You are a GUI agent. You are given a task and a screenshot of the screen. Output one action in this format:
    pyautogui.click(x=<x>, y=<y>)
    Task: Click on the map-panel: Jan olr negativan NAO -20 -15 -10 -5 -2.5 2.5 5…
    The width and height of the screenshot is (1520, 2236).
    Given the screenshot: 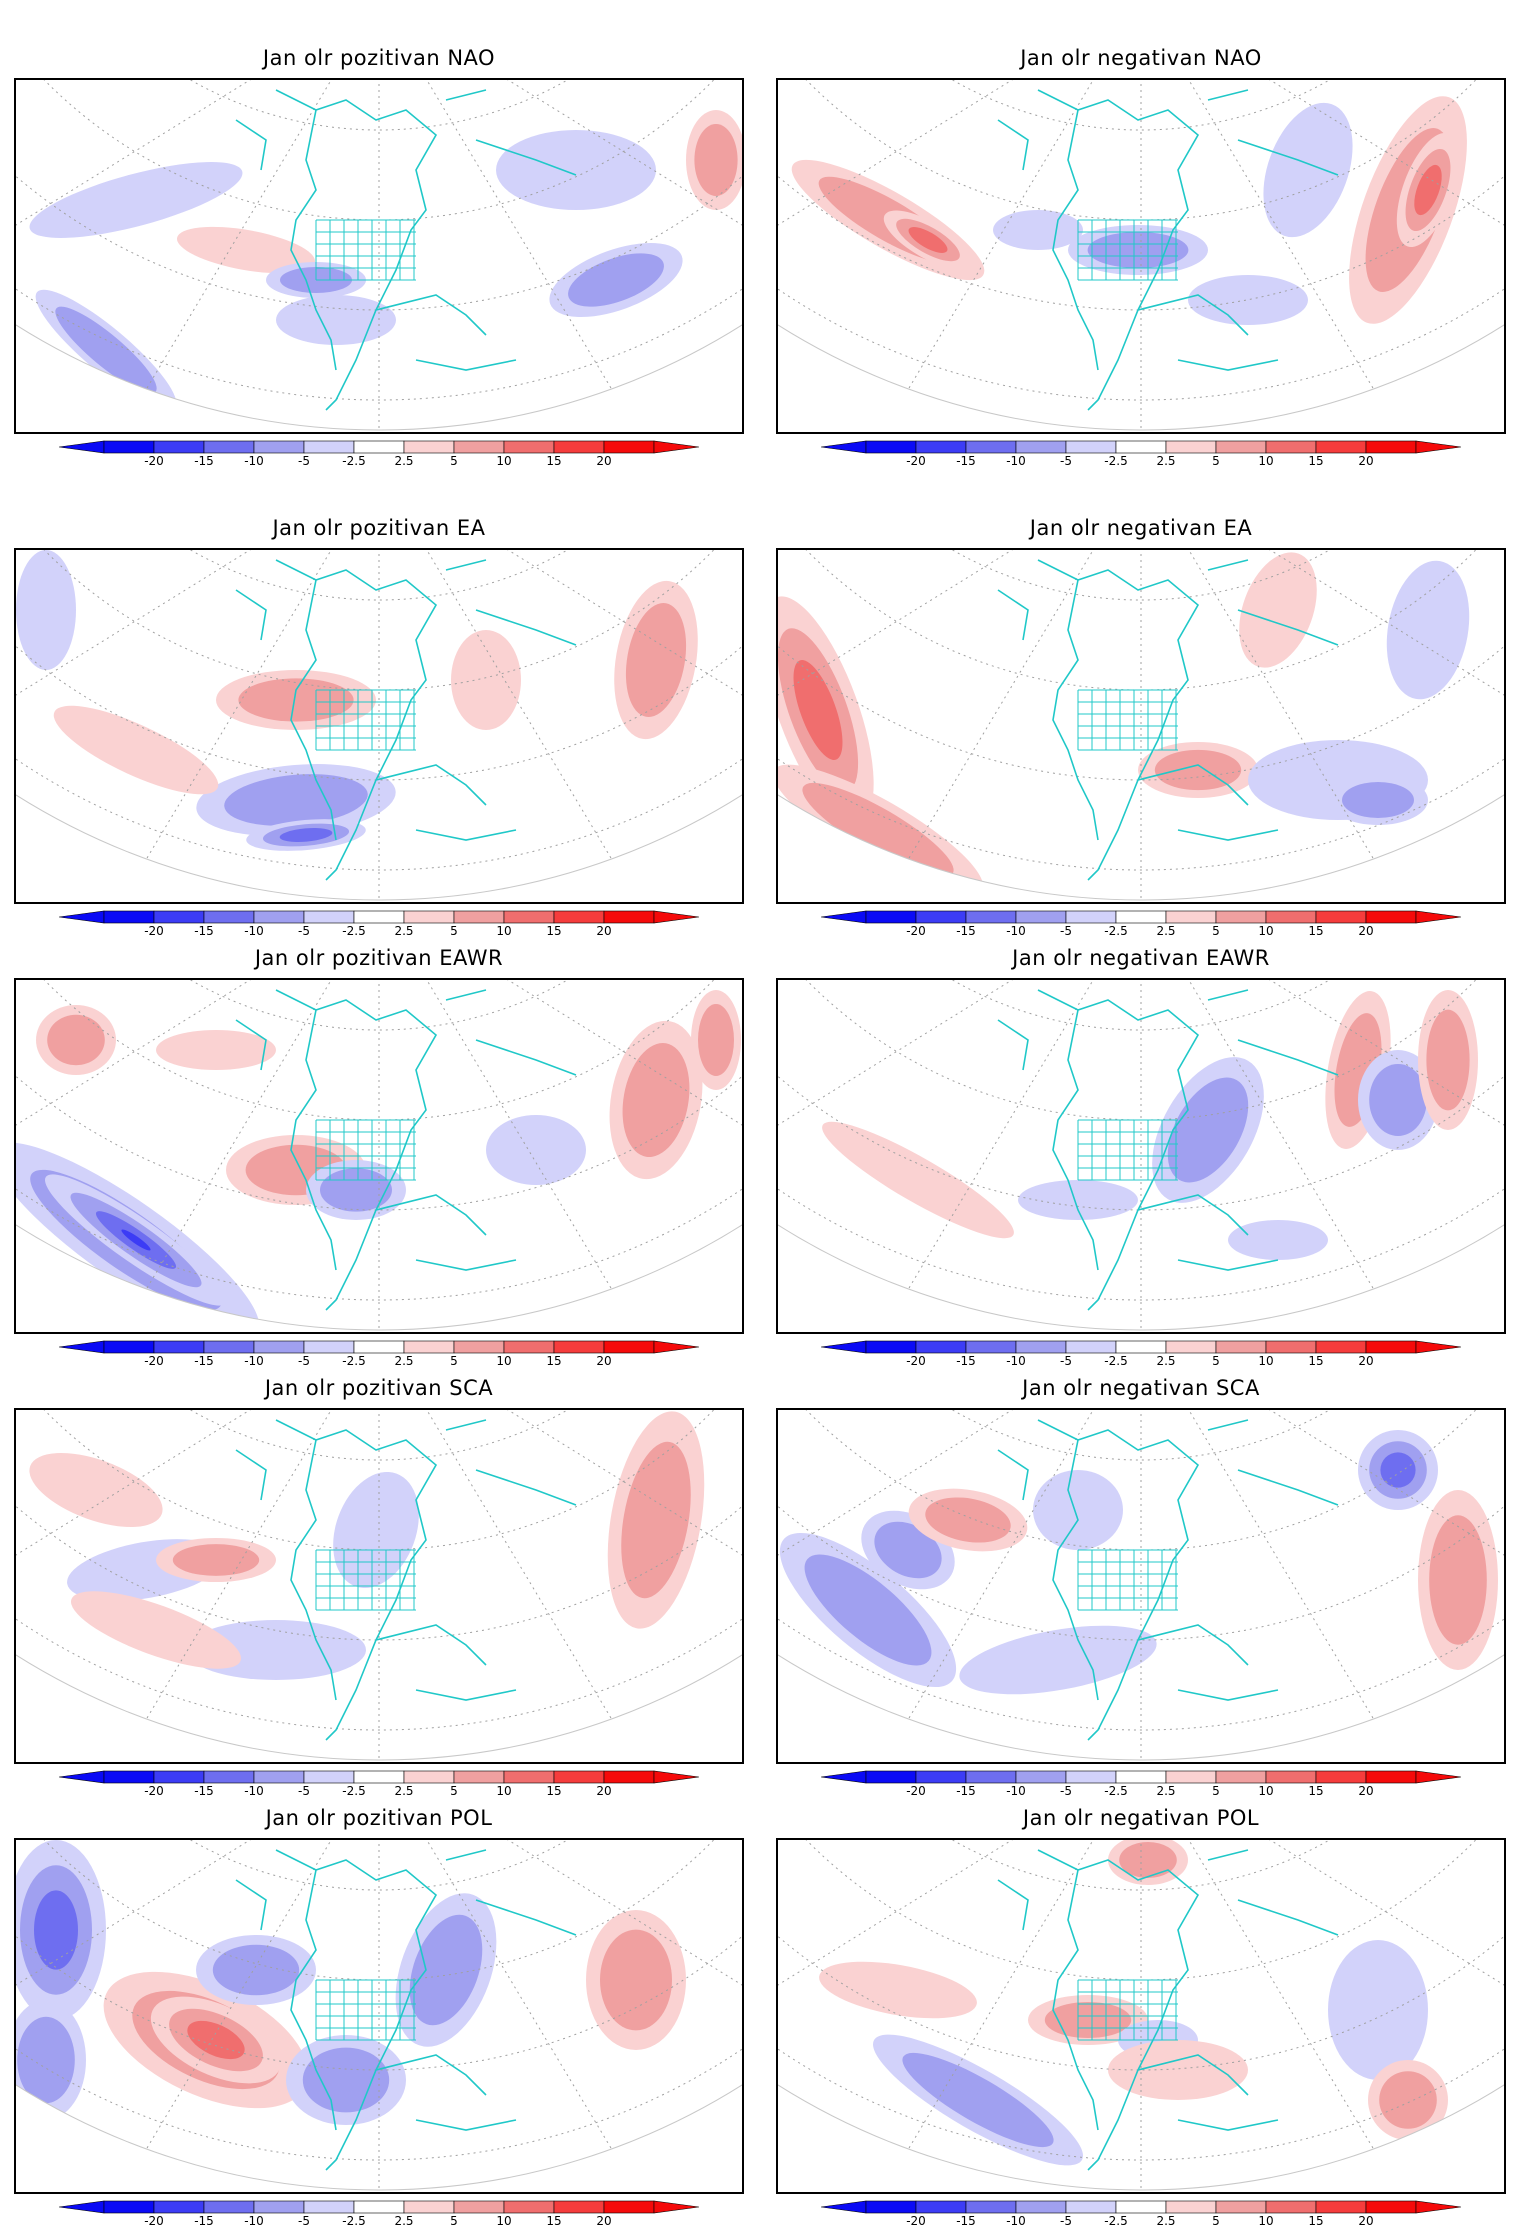 What is the action you would take?
    pyautogui.click(x=1141, y=261)
    